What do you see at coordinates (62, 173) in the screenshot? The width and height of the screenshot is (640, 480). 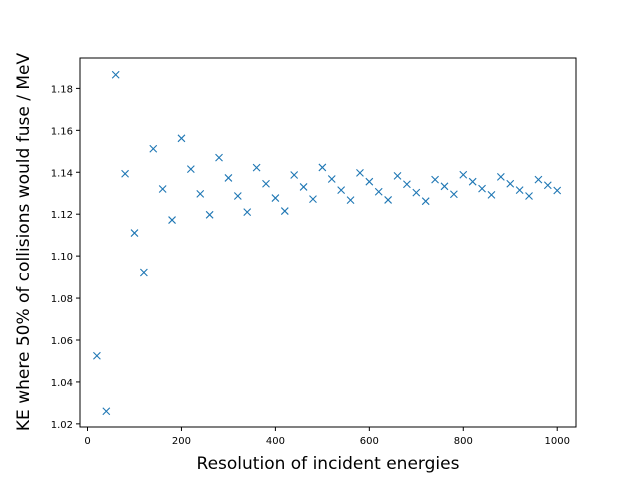 I see `y-tick-label: 1.14` at bounding box center [62, 173].